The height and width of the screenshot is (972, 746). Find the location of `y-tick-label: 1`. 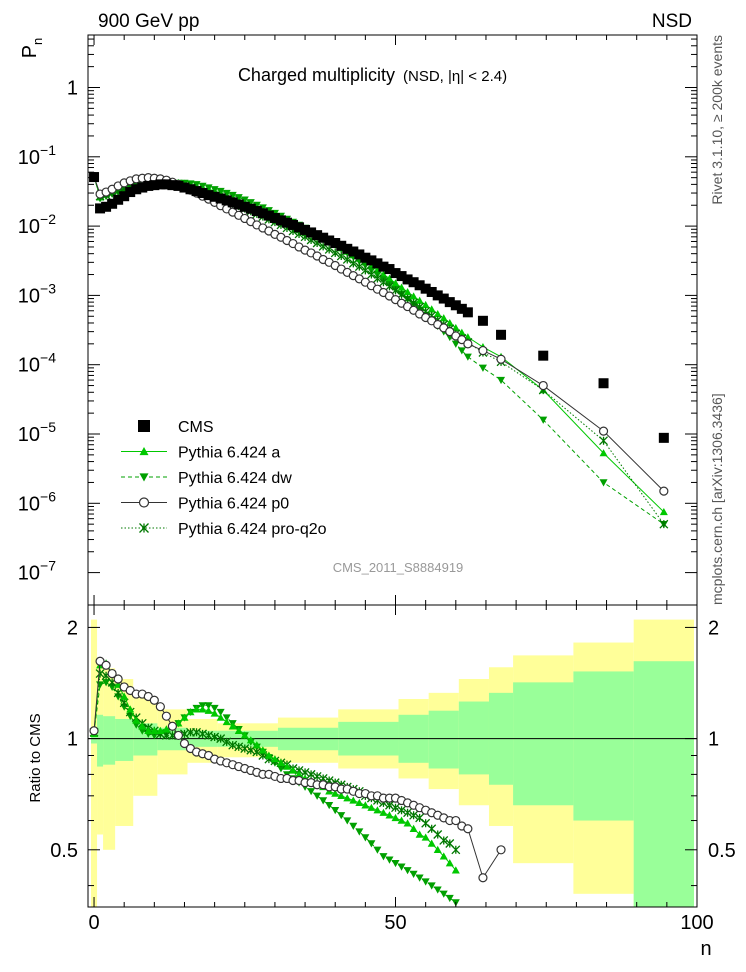

y-tick-label: 1 is located at coordinates (72, 89).